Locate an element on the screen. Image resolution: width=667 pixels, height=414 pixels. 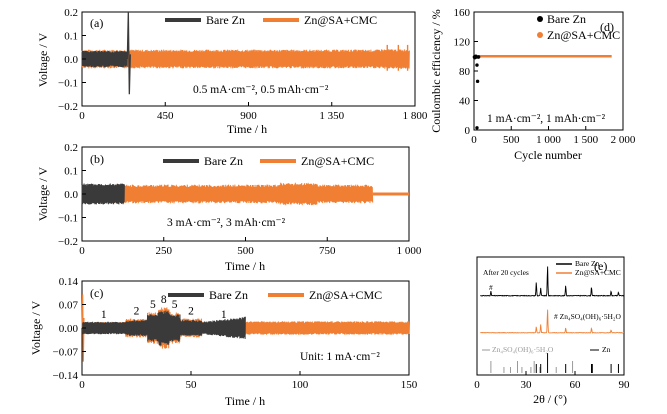
panel-a-plot is located at coordinates (245, 53).